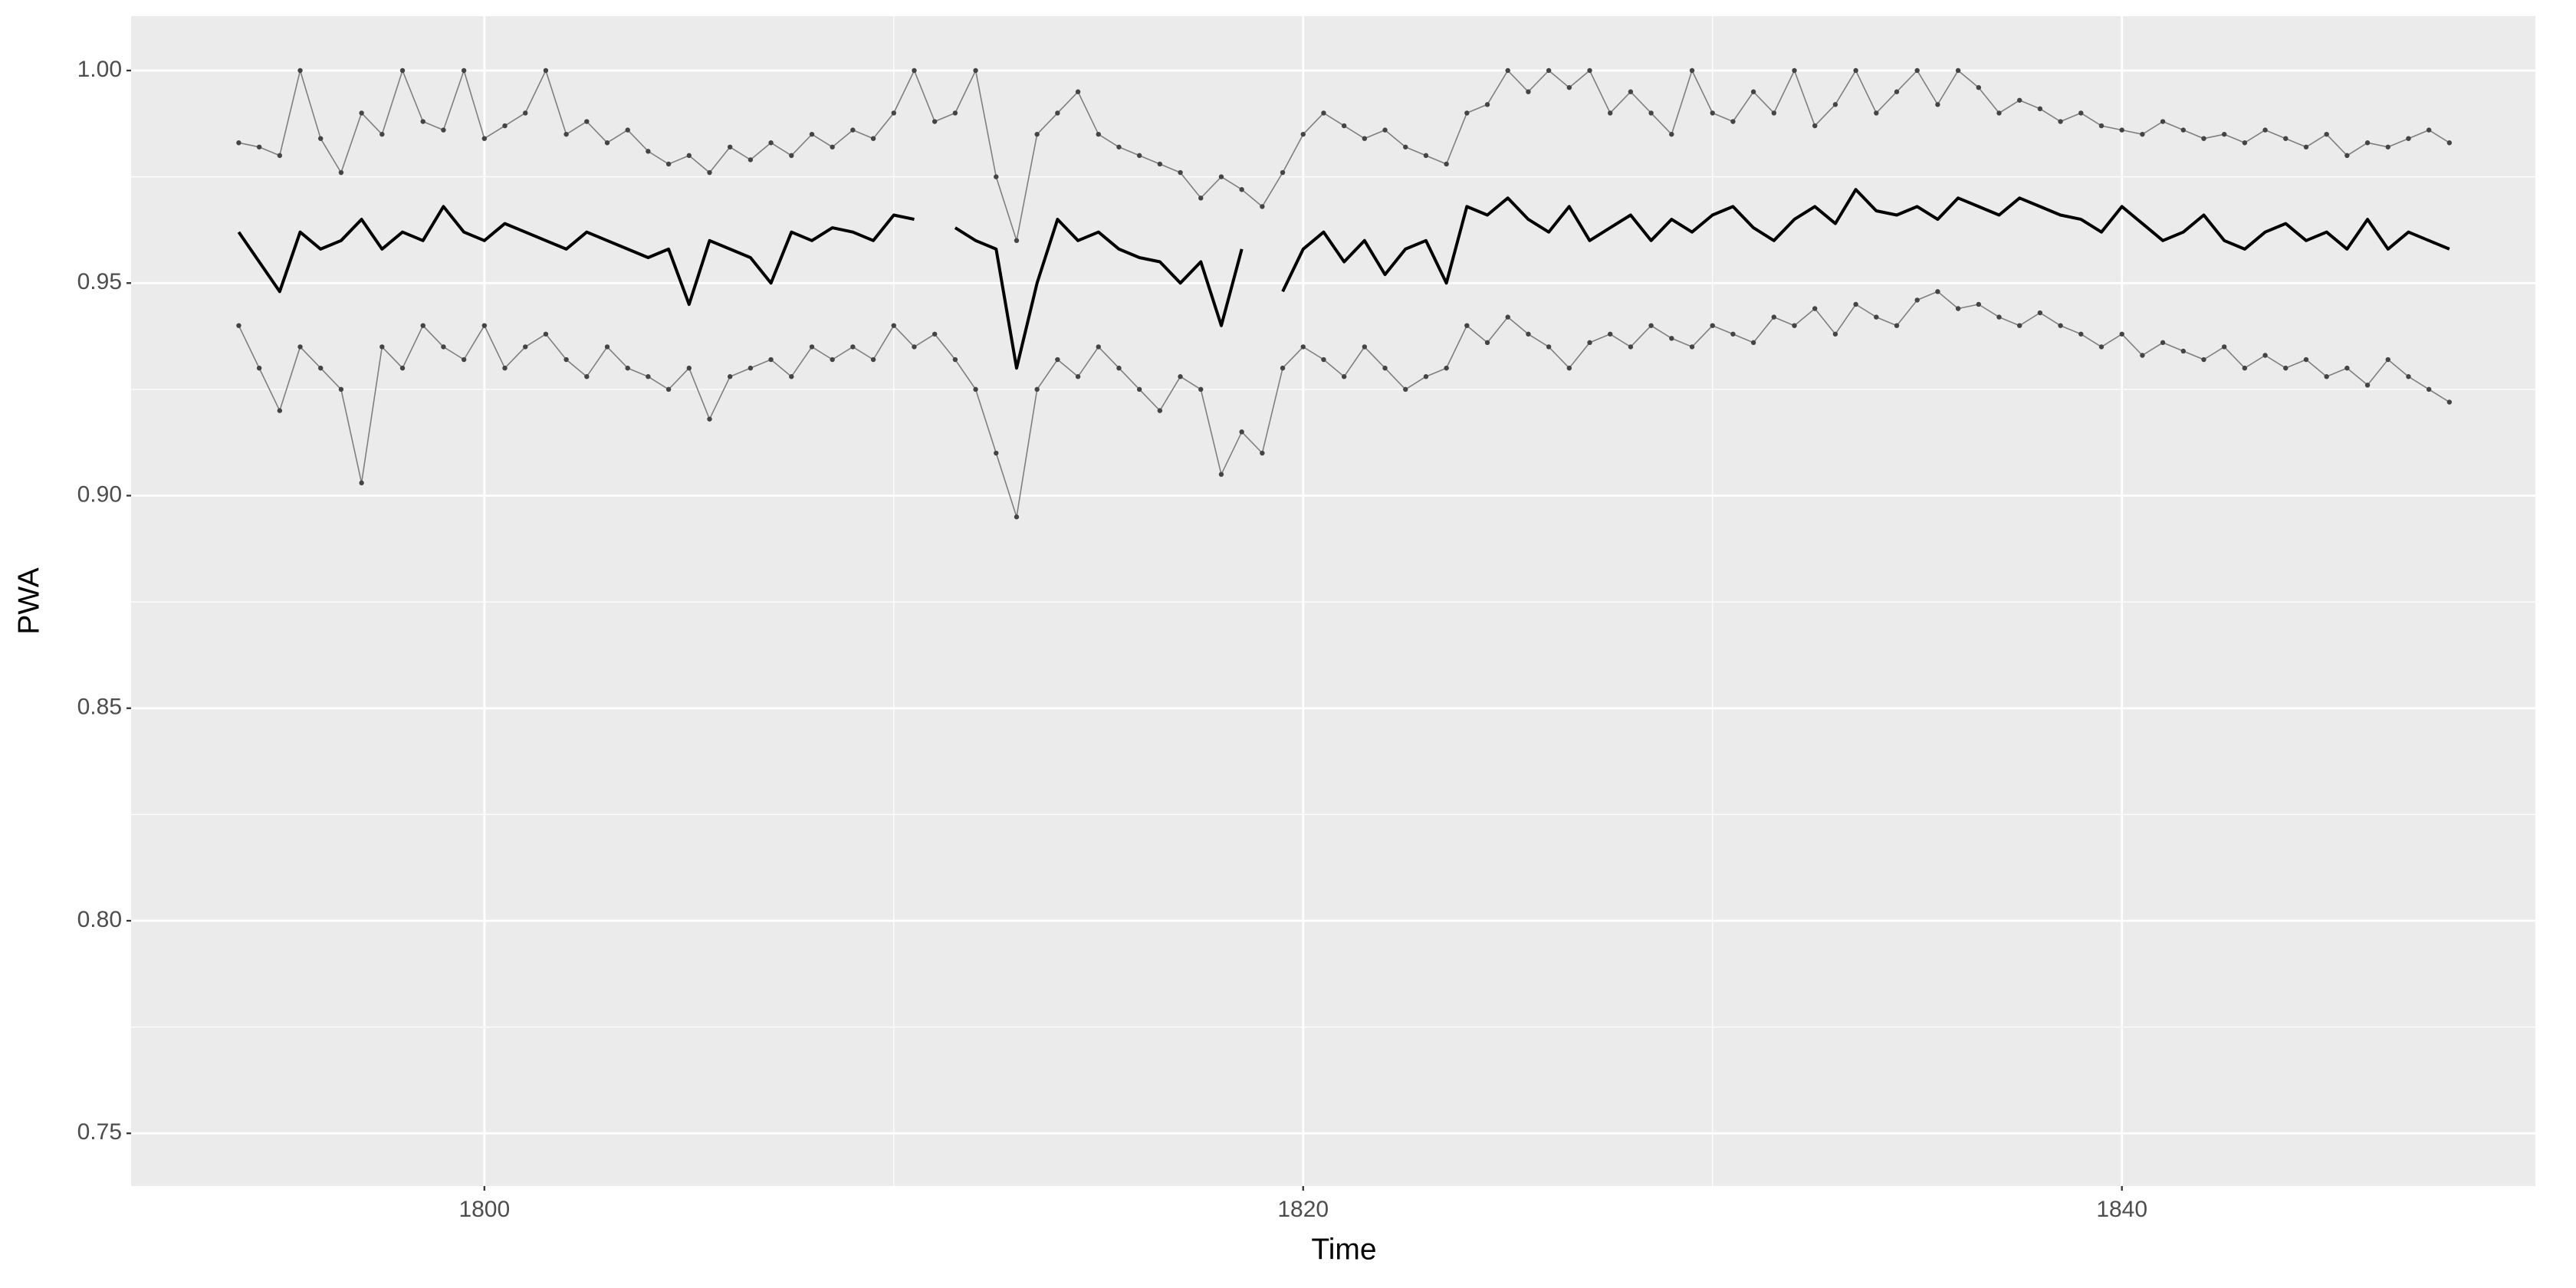 This screenshot has height=1288, width=2576. Describe the element at coordinates (1343, 1250) in the screenshot. I see `x-axis-title: Time` at that location.